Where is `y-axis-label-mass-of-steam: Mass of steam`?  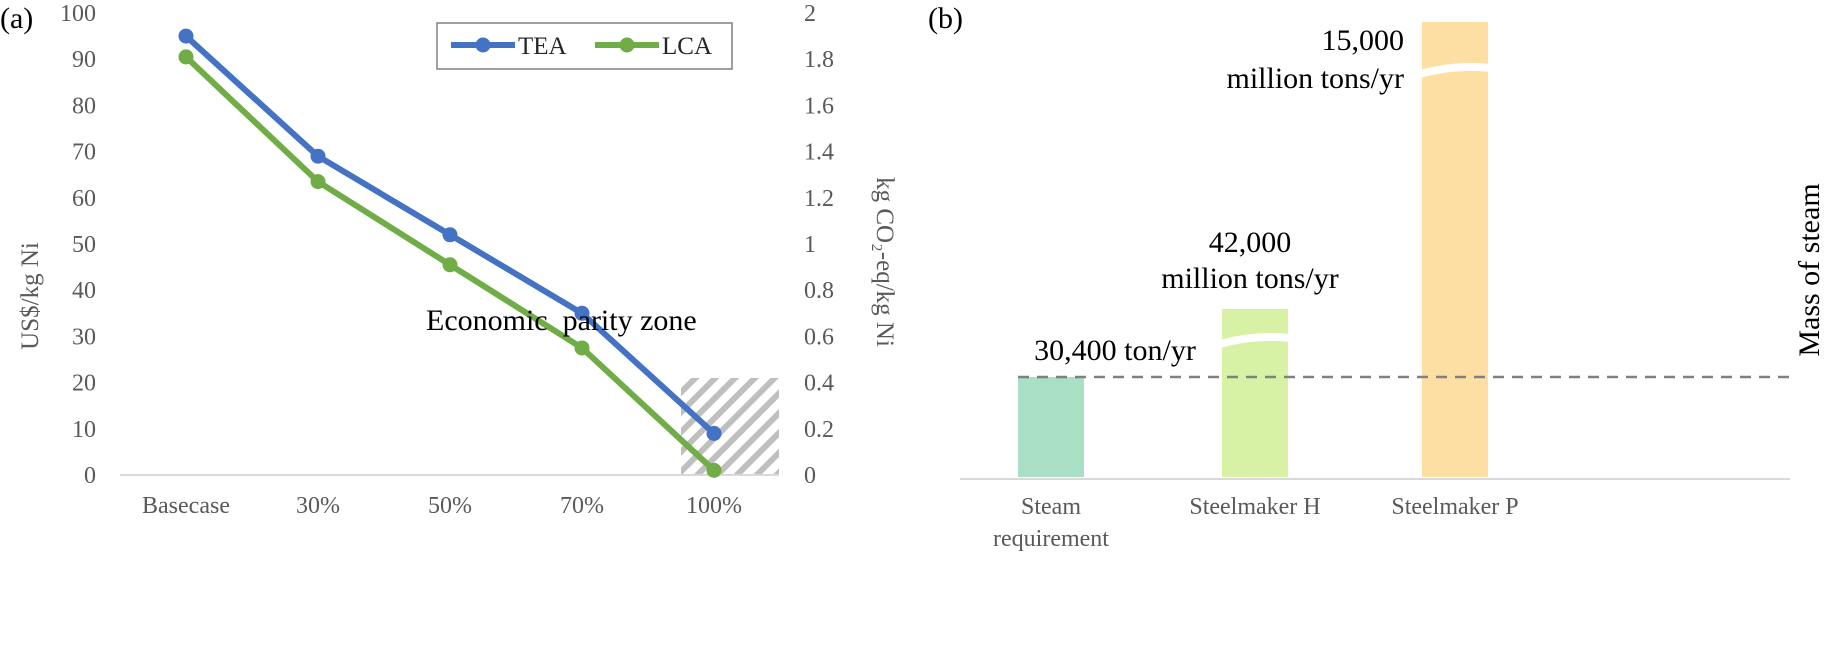
y-axis-label-mass-of-steam: Mass of steam is located at coordinates (1809, 269).